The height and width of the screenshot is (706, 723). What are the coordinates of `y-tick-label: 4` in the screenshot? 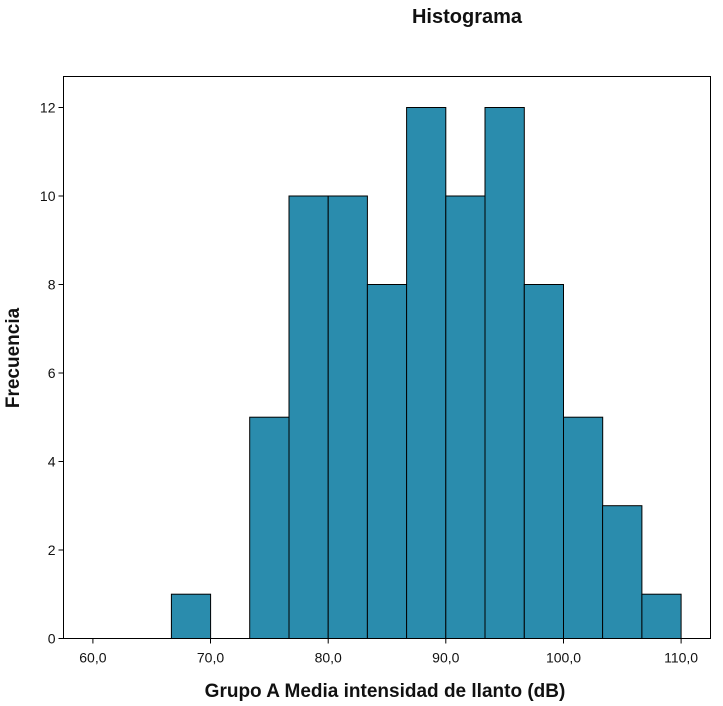 It's located at (52, 462).